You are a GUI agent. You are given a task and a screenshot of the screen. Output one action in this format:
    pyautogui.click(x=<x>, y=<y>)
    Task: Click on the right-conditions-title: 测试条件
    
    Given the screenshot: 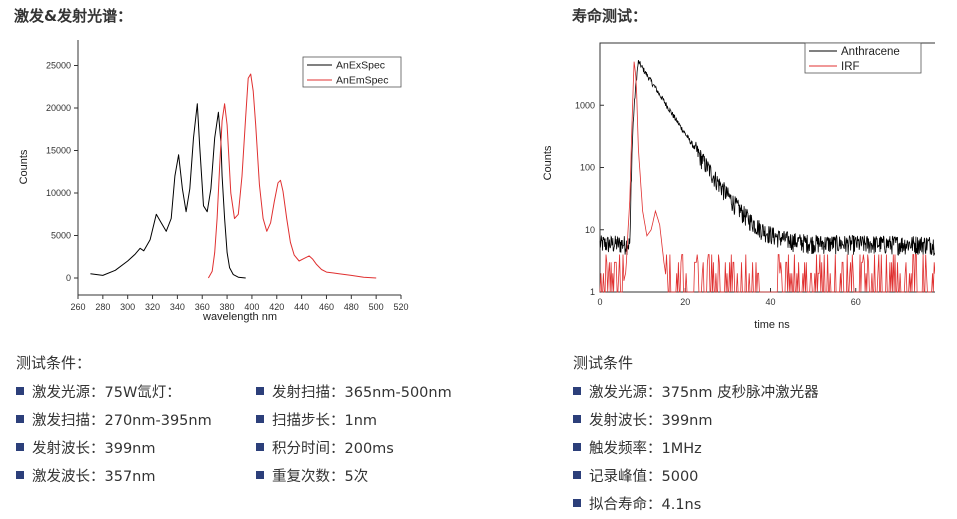 What is the action you would take?
    pyautogui.click(x=603, y=363)
    